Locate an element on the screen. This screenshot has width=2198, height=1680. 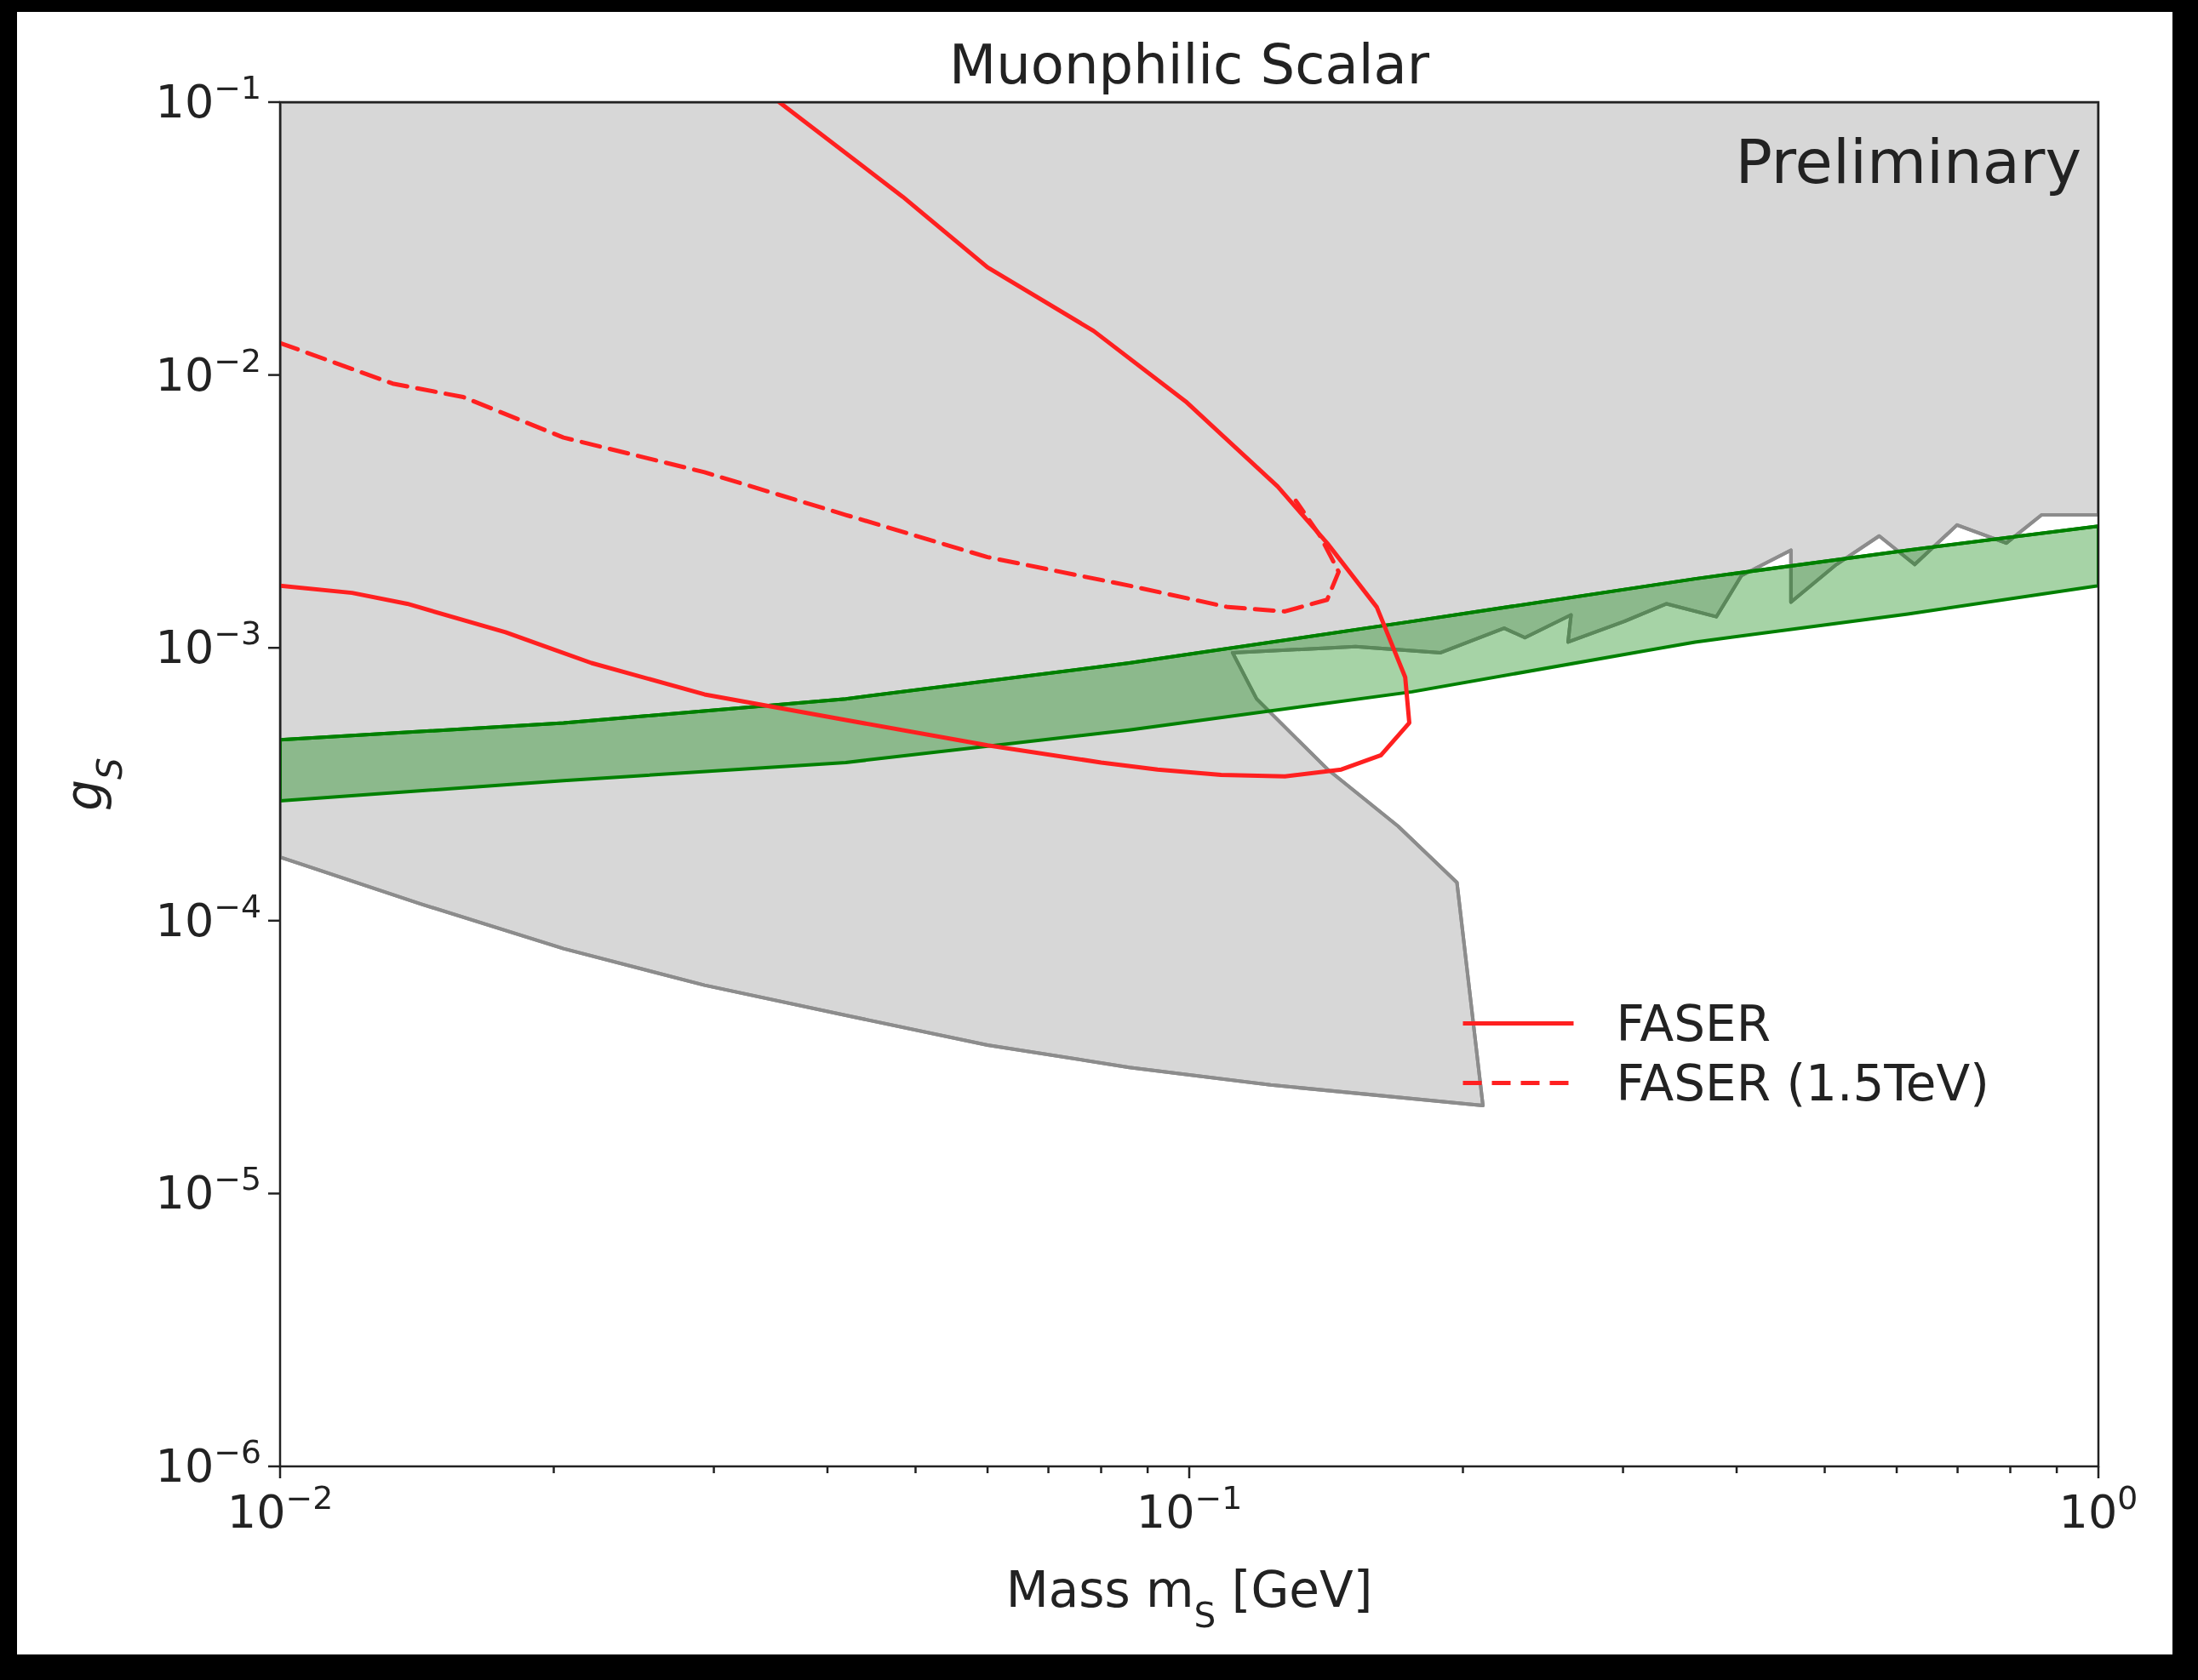
x-axis-title: Mass m$_{S}$ [GeV] is located at coordinates (1189, 1599).